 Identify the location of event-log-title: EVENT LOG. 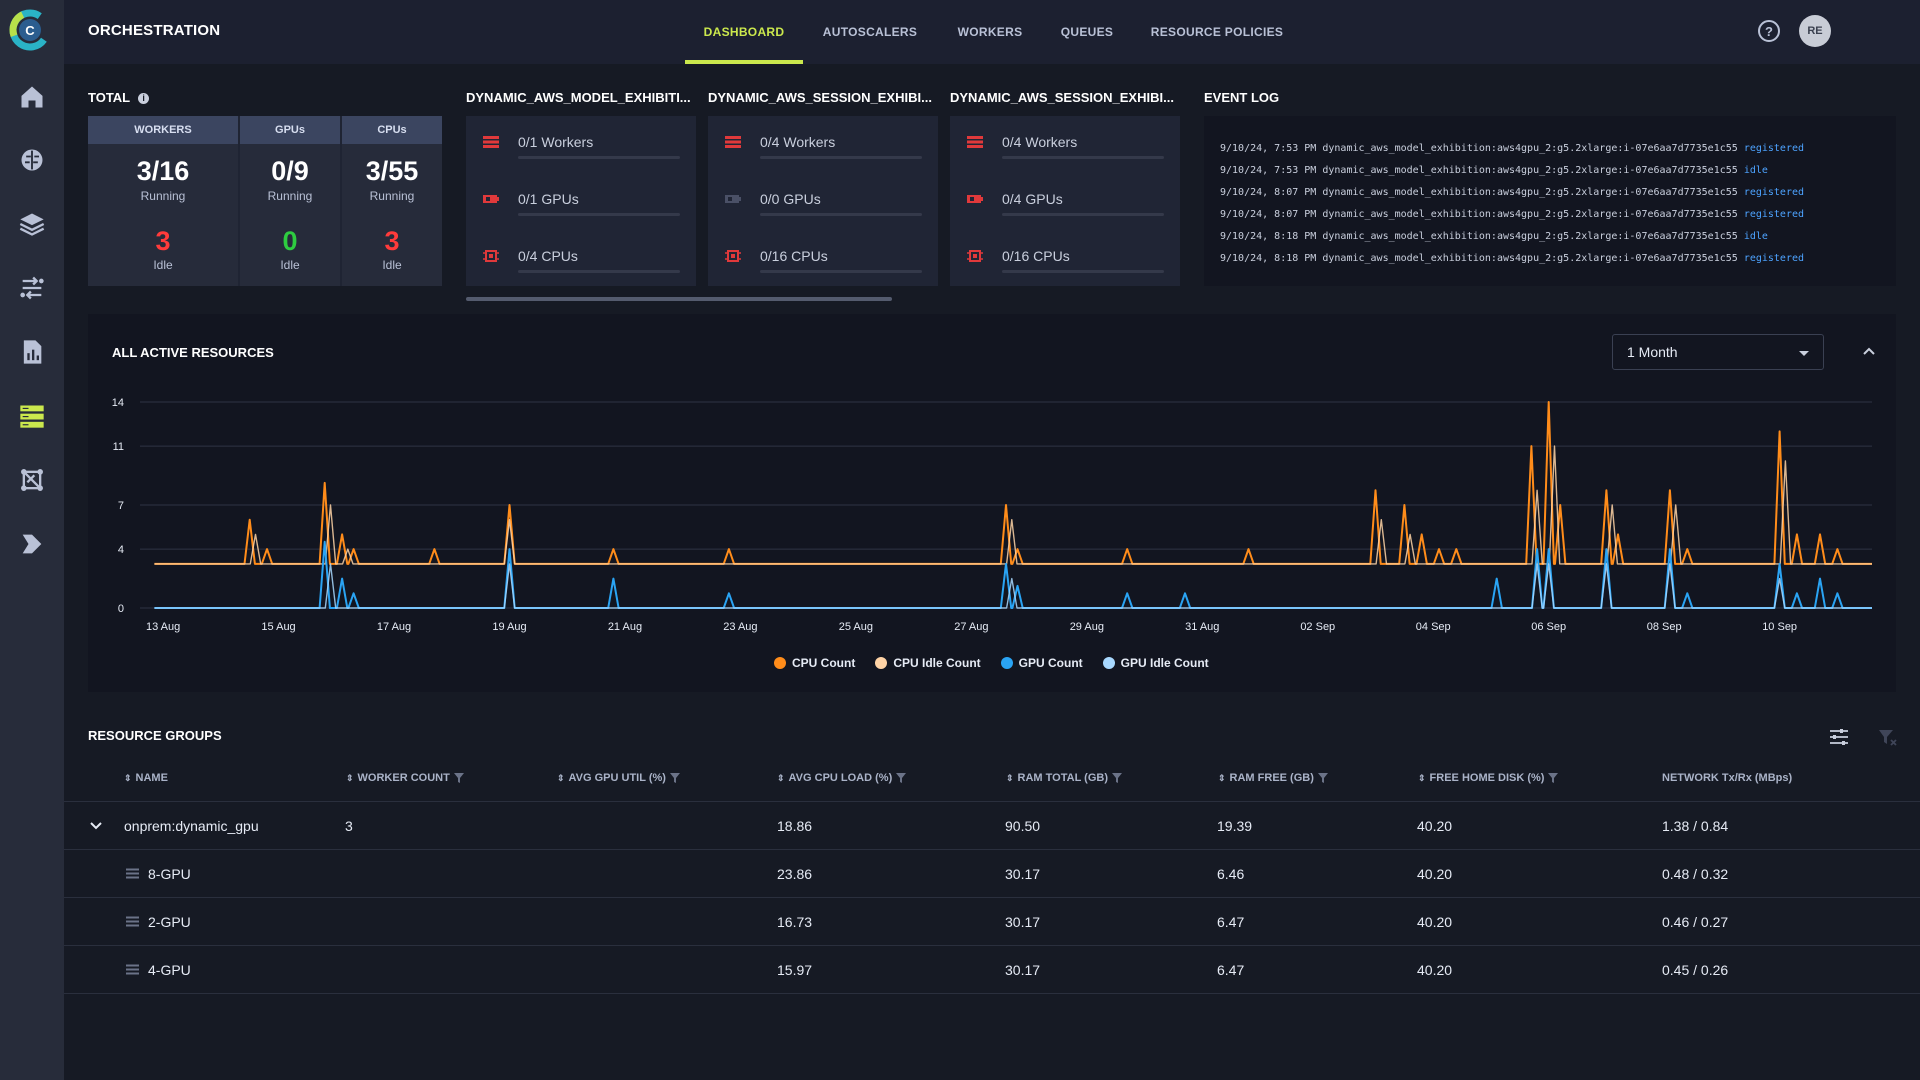
(1242, 97).